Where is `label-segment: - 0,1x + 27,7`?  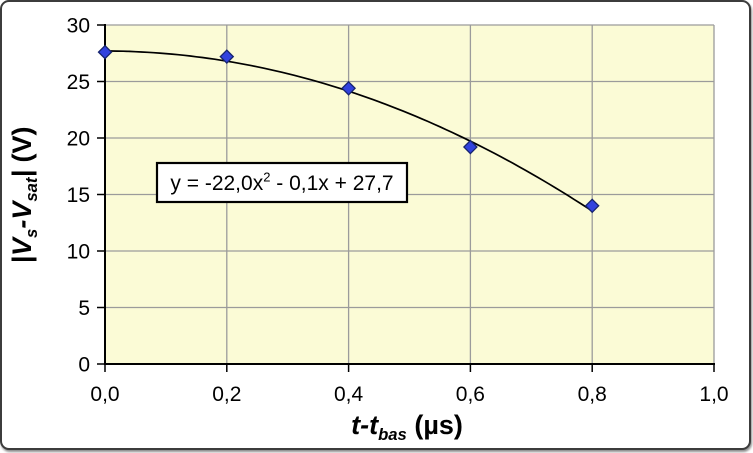
label-segment: - 0,1x + 27,7 is located at coordinates (331, 183).